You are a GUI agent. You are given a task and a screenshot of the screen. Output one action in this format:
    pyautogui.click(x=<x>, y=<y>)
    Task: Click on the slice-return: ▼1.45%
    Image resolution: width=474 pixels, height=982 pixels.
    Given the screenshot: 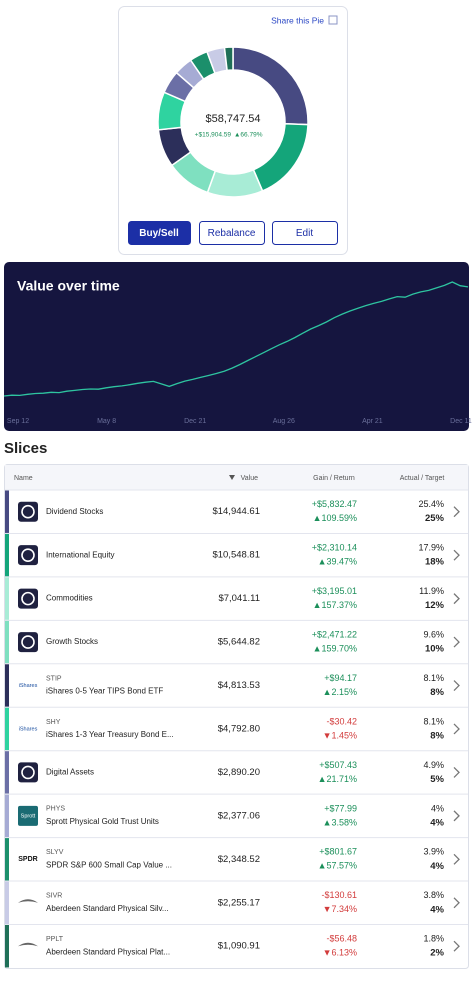 What is the action you would take?
    pyautogui.click(x=340, y=735)
    